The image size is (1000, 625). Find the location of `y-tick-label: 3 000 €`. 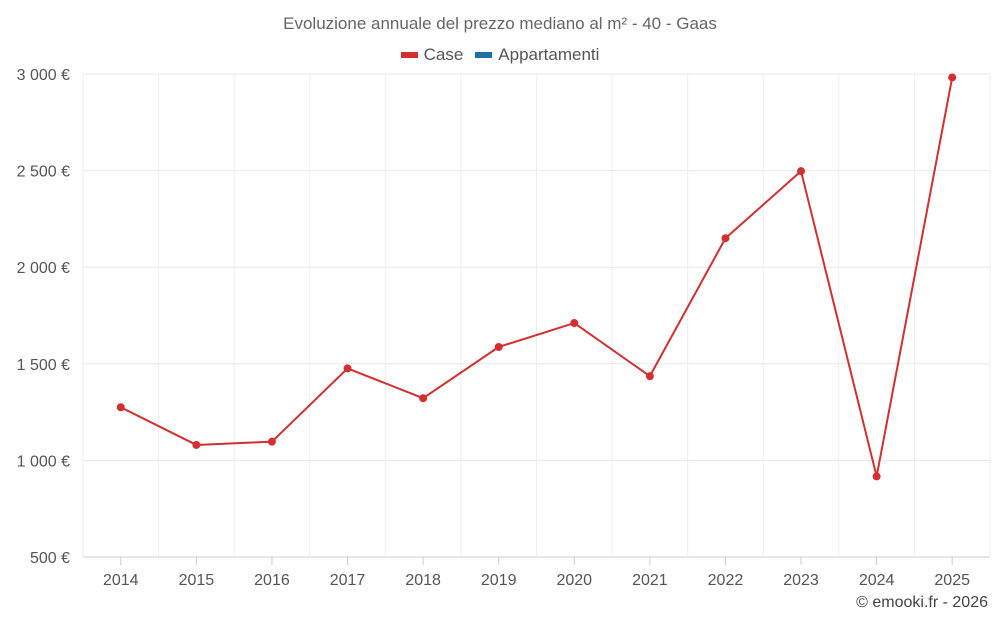

y-tick-label: 3 000 € is located at coordinates (43, 75).